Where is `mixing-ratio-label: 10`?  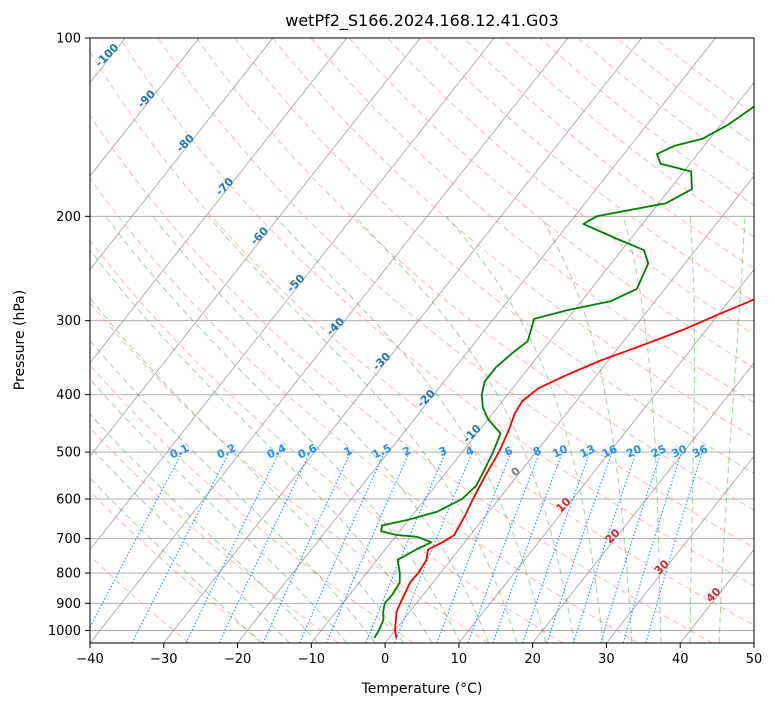 mixing-ratio-label: 10 is located at coordinates (560, 451).